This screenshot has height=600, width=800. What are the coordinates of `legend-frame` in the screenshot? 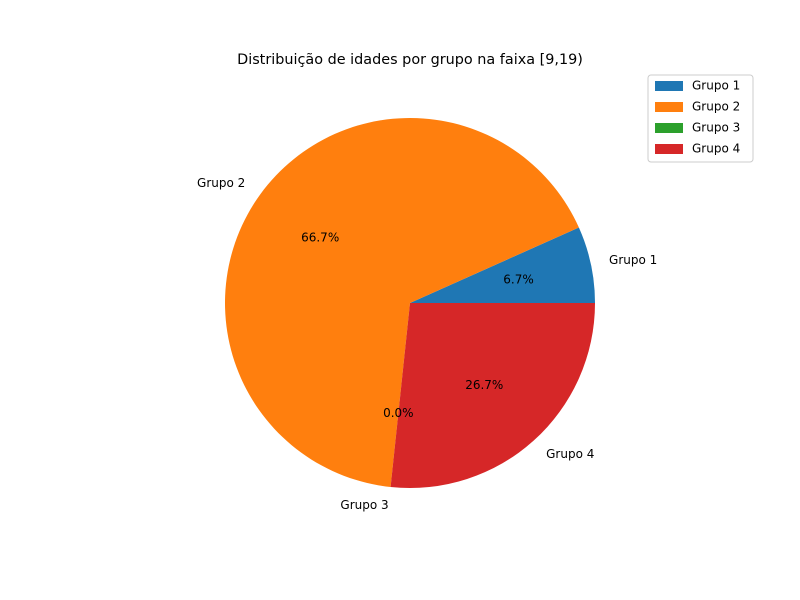 It's located at (700, 118).